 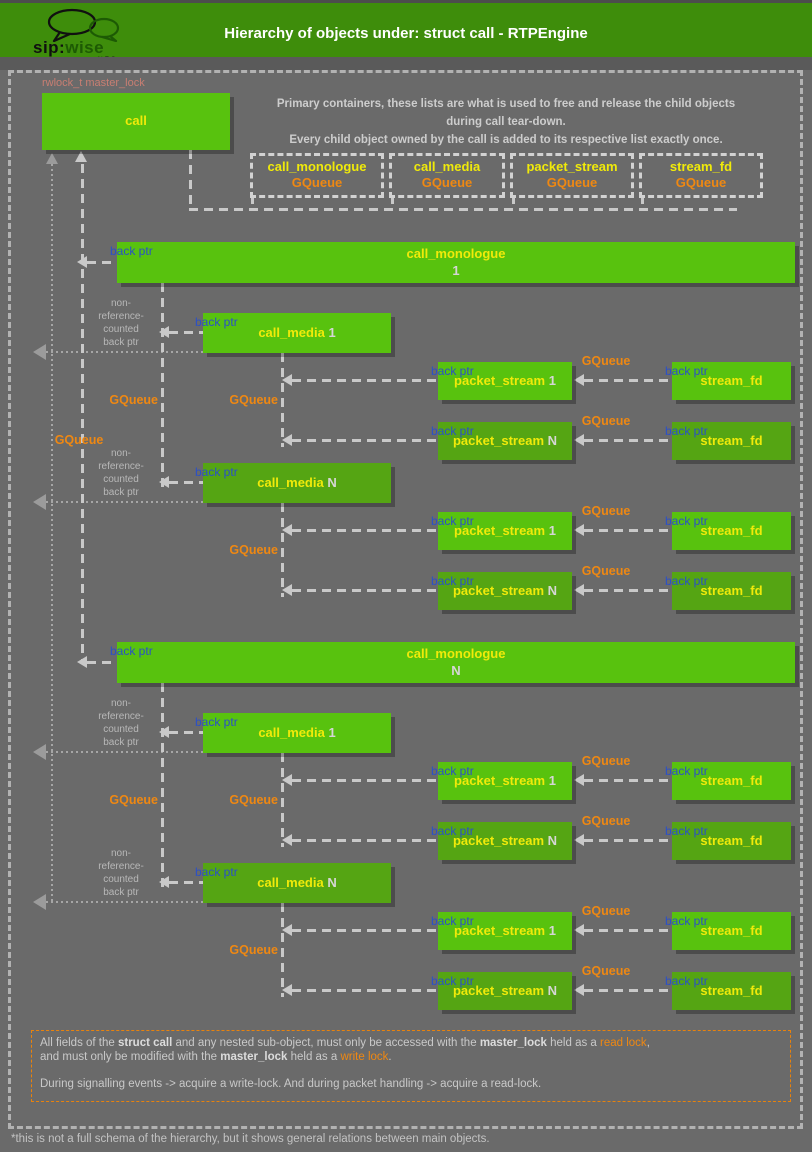 What do you see at coordinates (573, 1043) in the screenshot?
I see `note-text: held as a` at bounding box center [573, 1043].